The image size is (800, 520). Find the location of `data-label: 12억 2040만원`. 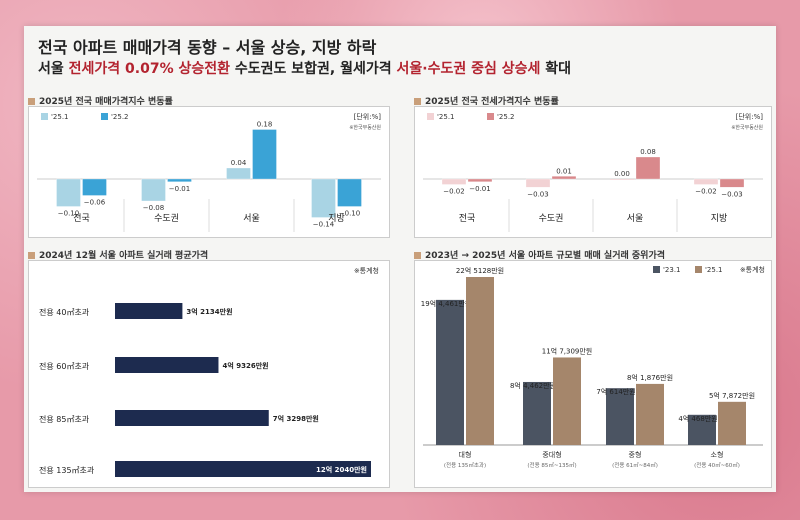

data-label: 12억 2040만원 is located at coordinates (341, 469).